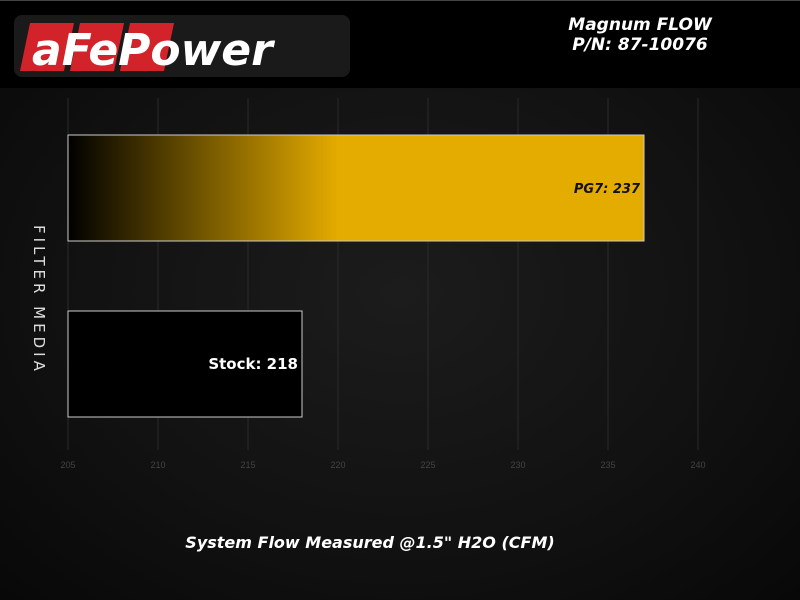  What do you see at coordinates (607, 189) in the screenshot?
I see `data-label: PG7: 237` at bounding box center [607, 189].